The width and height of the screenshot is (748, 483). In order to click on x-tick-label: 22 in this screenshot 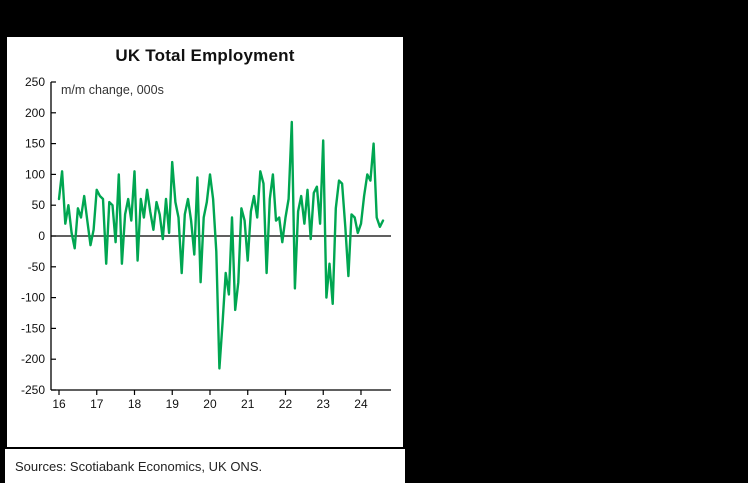, I will do `click(286, 404)`.